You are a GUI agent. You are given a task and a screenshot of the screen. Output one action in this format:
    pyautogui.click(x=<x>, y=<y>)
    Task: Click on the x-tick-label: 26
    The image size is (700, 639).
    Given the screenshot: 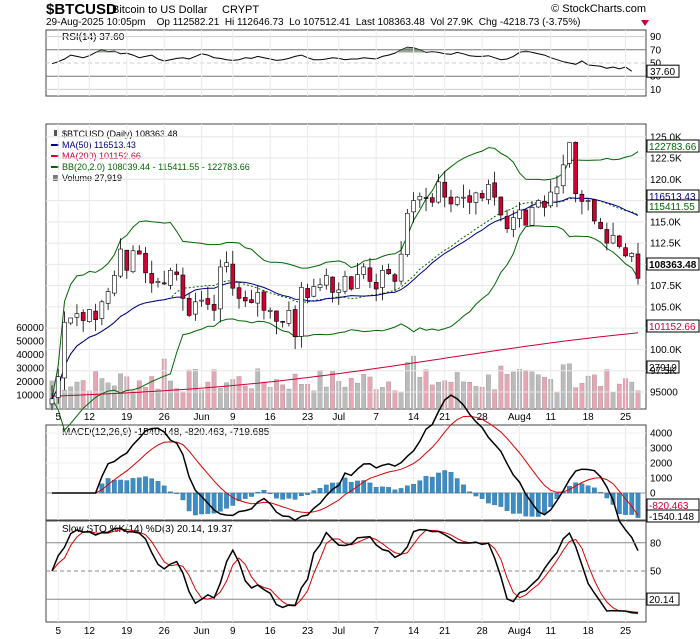 What is the action you would take?
    pyautogui.click(x=165, y=631)
    